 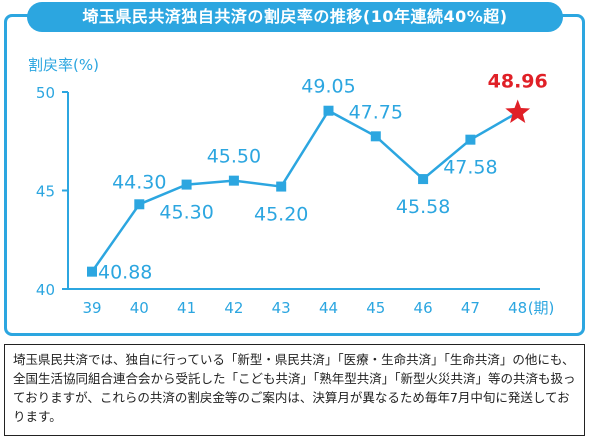 I want to click on x-tick-label: 41, so click(x=186, y=308).